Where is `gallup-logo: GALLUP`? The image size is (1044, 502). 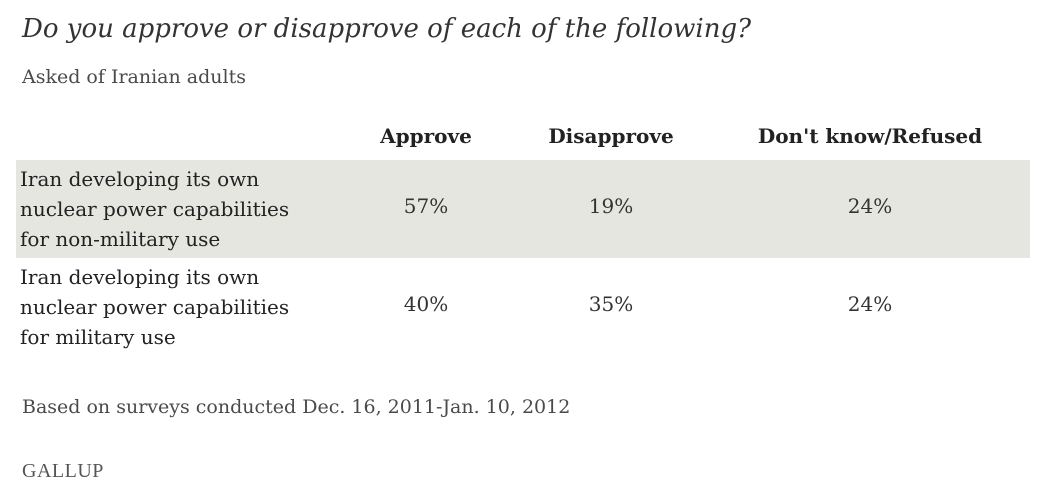 gallup-logo: GALLUP is located at coordinates (63, 471).